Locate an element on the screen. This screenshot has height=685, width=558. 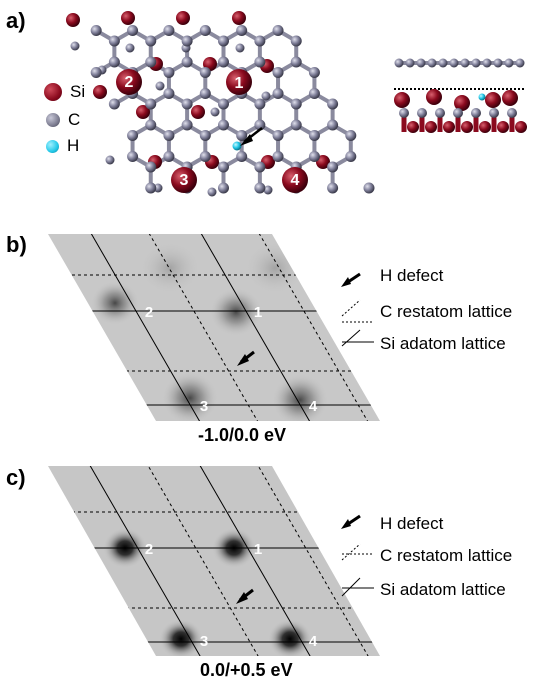
si-atom-icon is located at coordinates (53, 92).